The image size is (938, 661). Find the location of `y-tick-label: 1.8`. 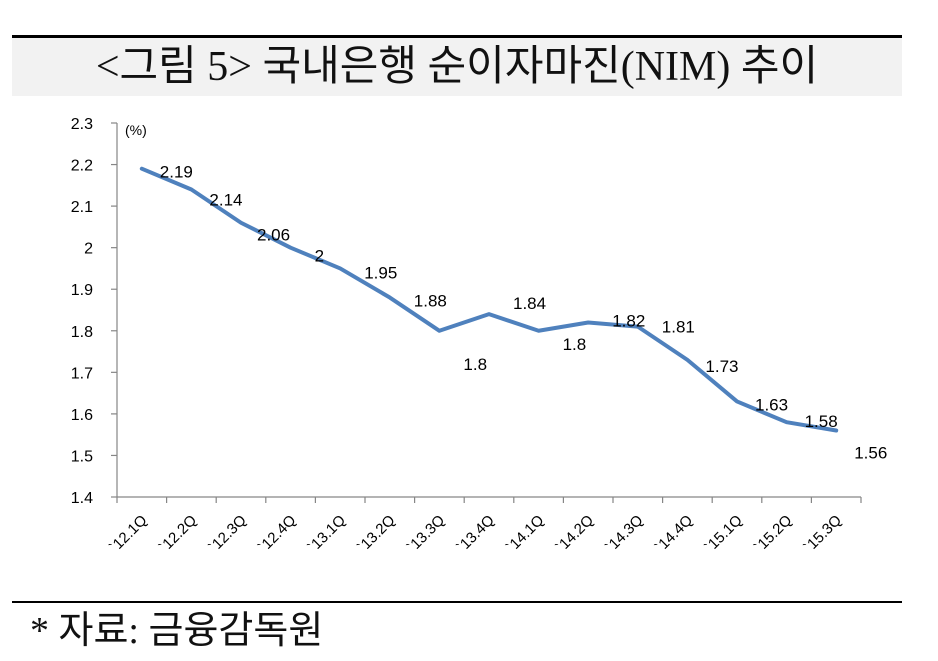

y-tick-label: 1.8 is located at coordinates (82, 332).